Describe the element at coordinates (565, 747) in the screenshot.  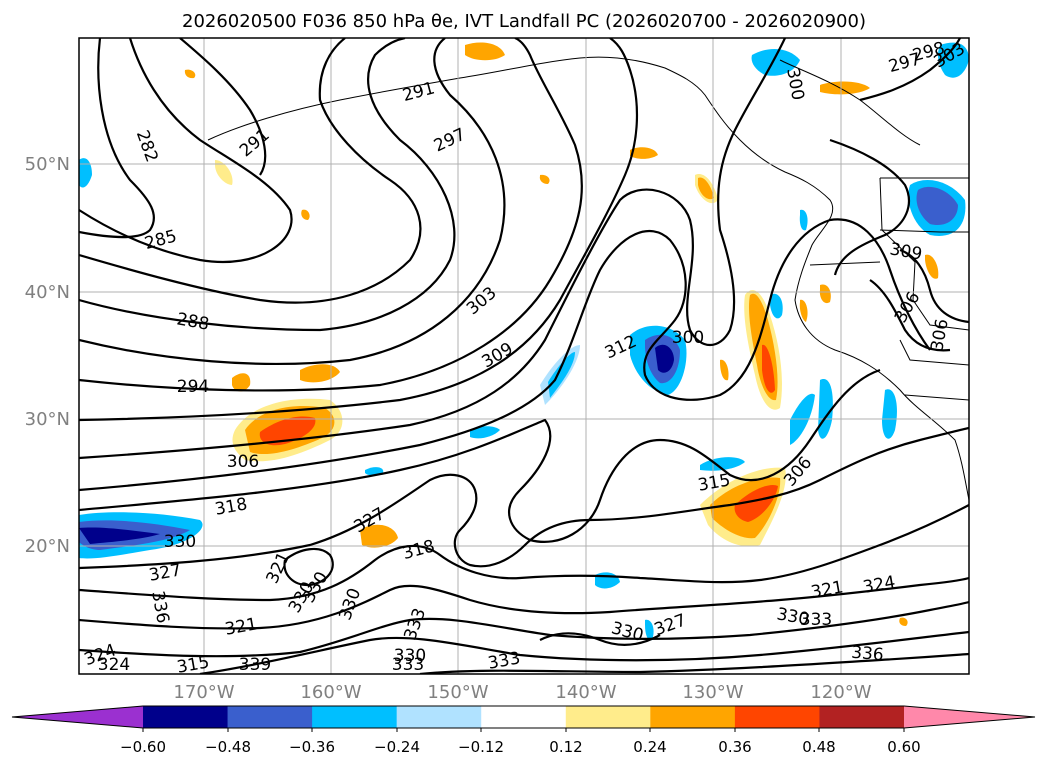
I see `colorbar-tick-label: 0.12` at that location.